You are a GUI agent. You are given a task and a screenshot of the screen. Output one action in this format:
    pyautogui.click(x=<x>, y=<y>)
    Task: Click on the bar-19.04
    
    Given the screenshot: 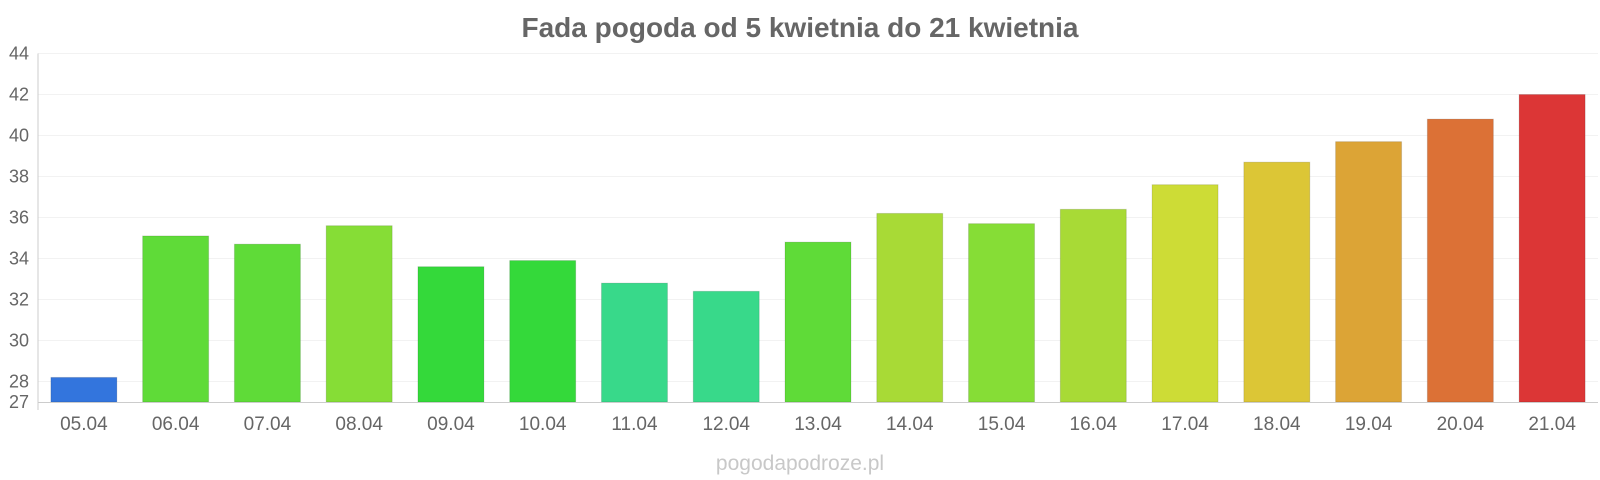 What is the action you would take?
    pyautogui.click(x=1369, y=272)
    